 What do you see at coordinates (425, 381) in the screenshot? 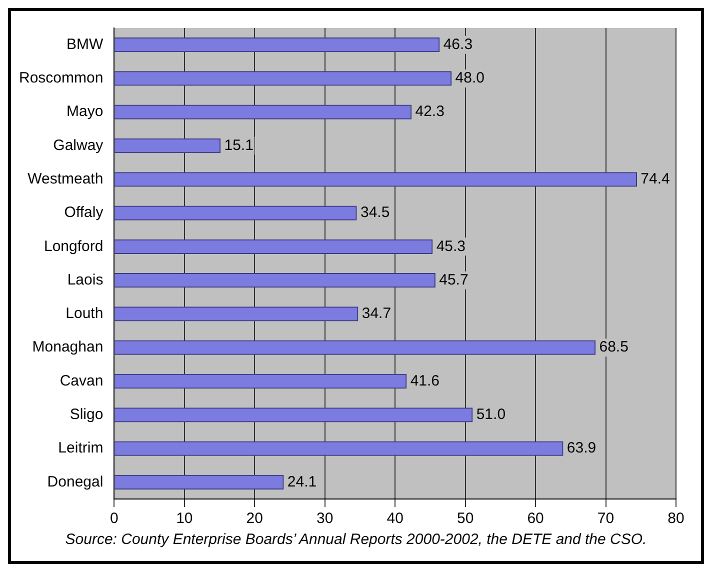
I see `data-label: 41.6` at bounding box center [425, 381].